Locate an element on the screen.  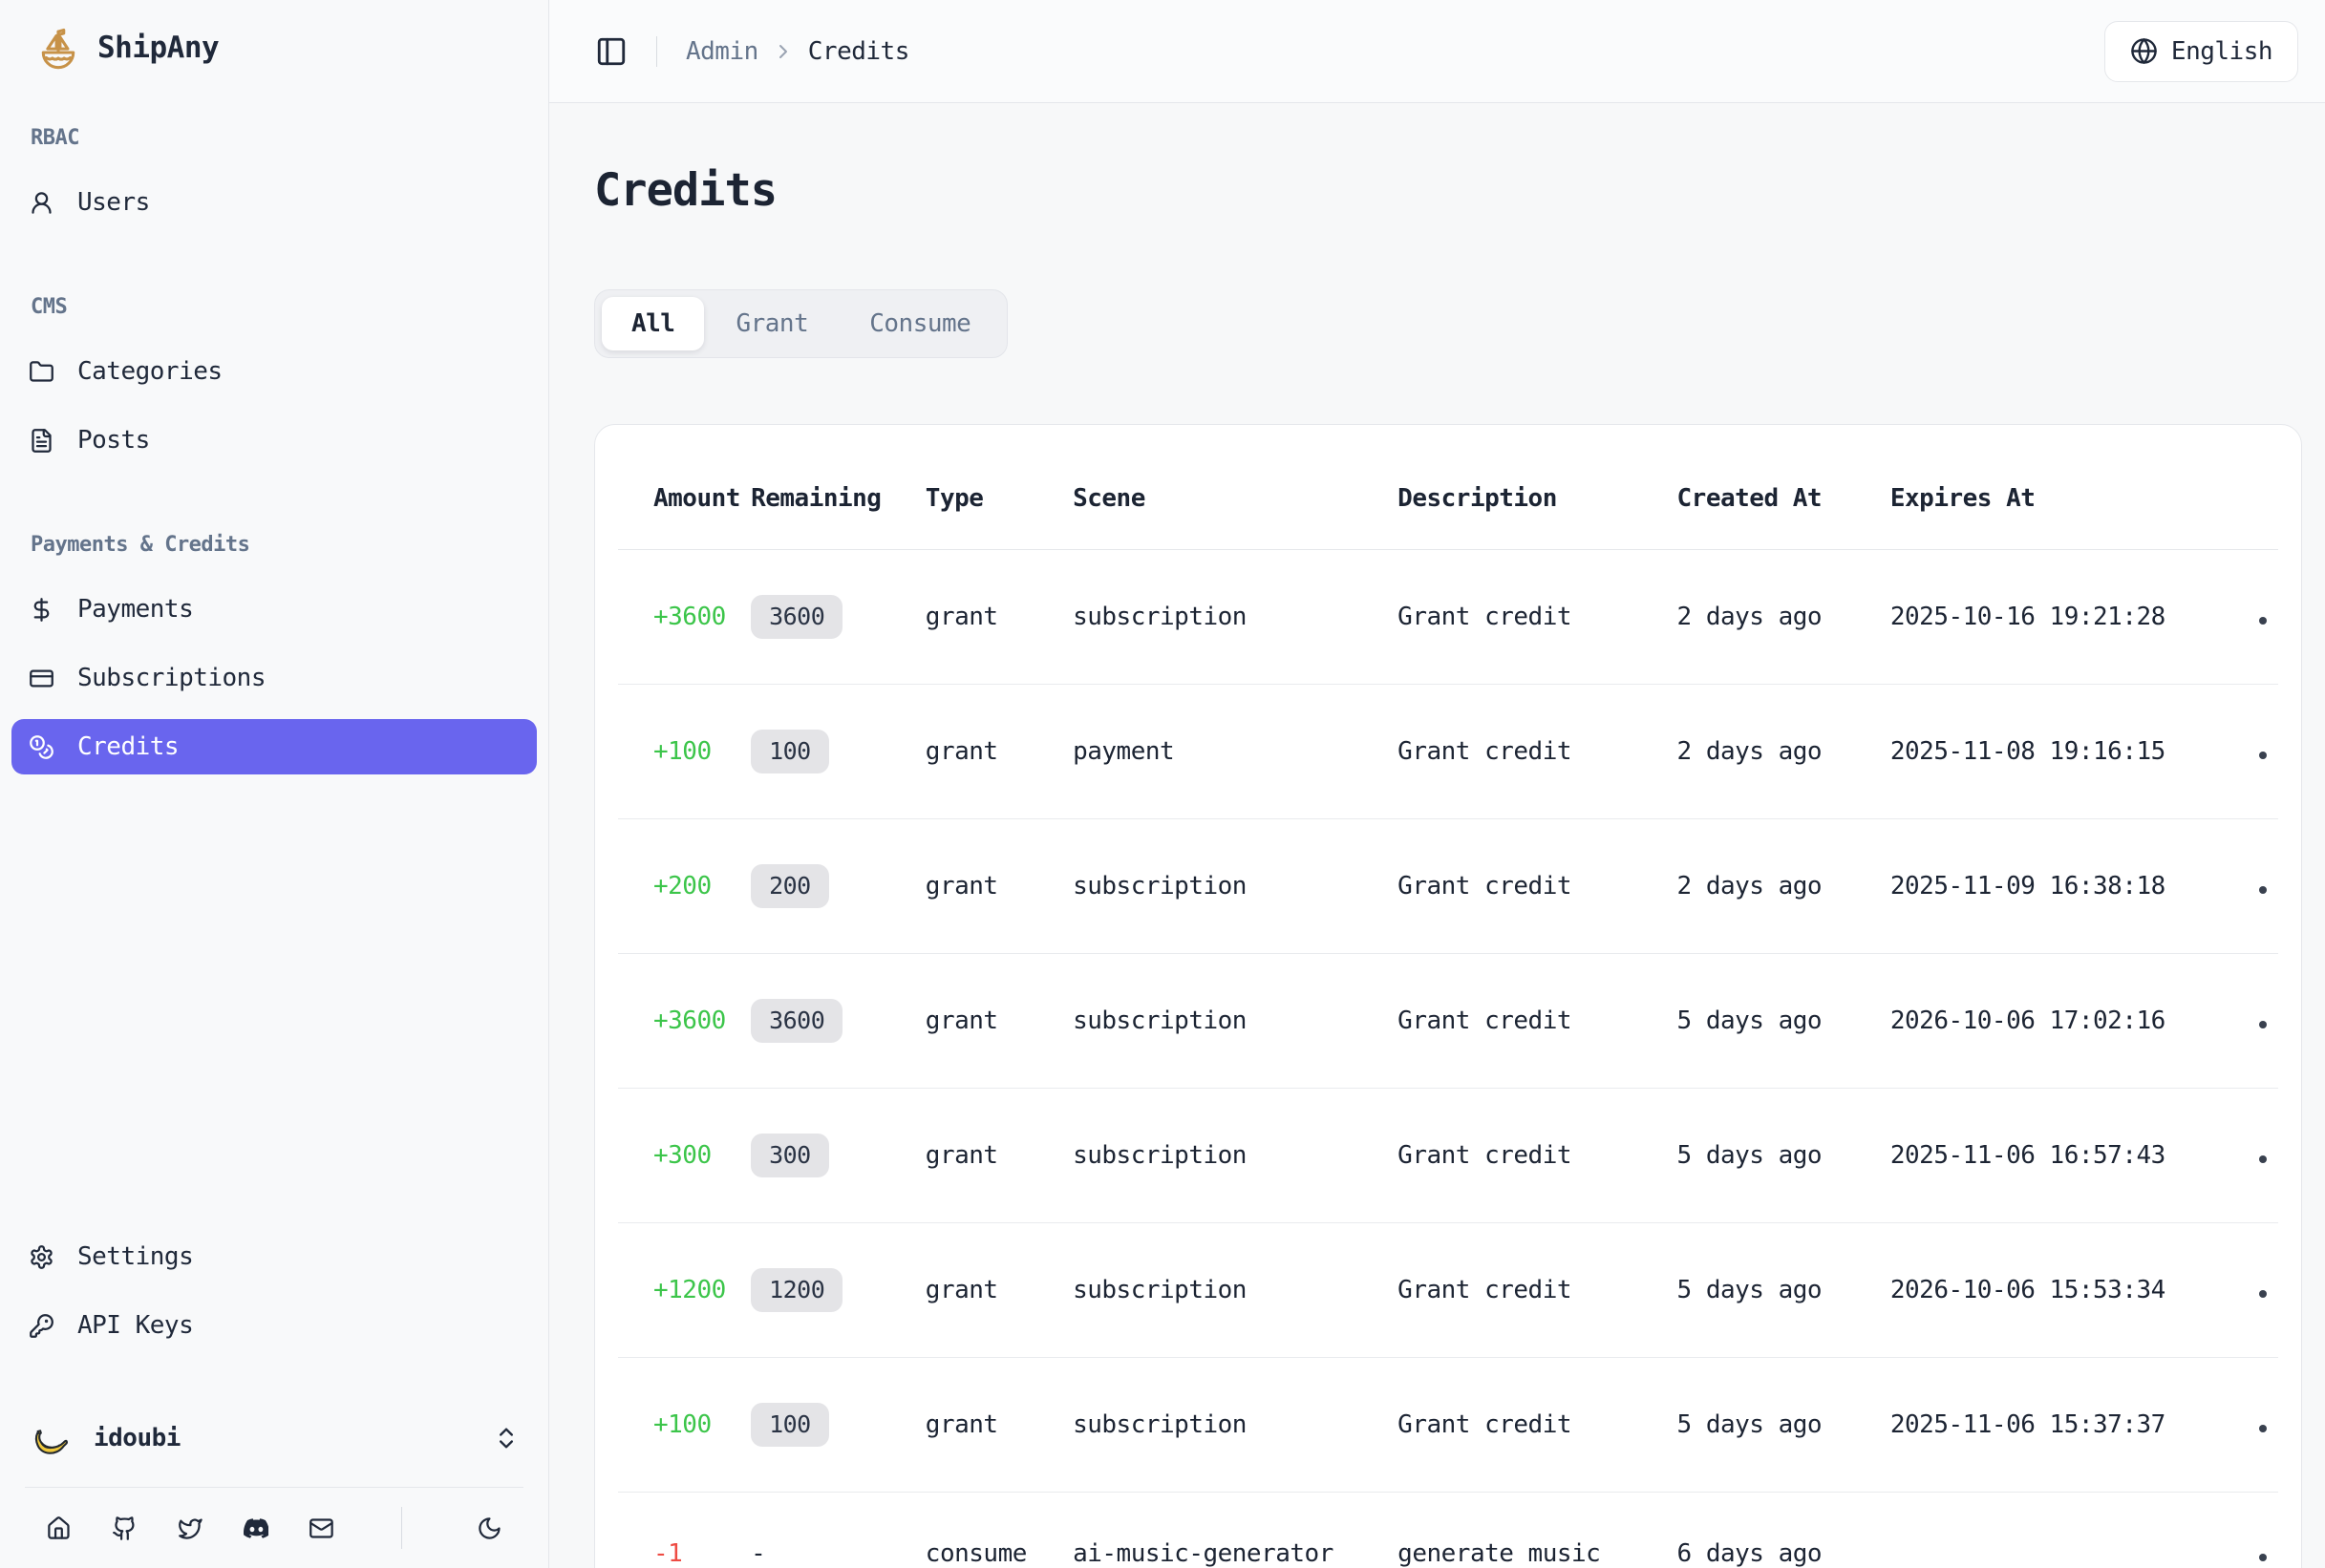
nav-group-rbac: RBAC Users is located at coordinates (274, 185).